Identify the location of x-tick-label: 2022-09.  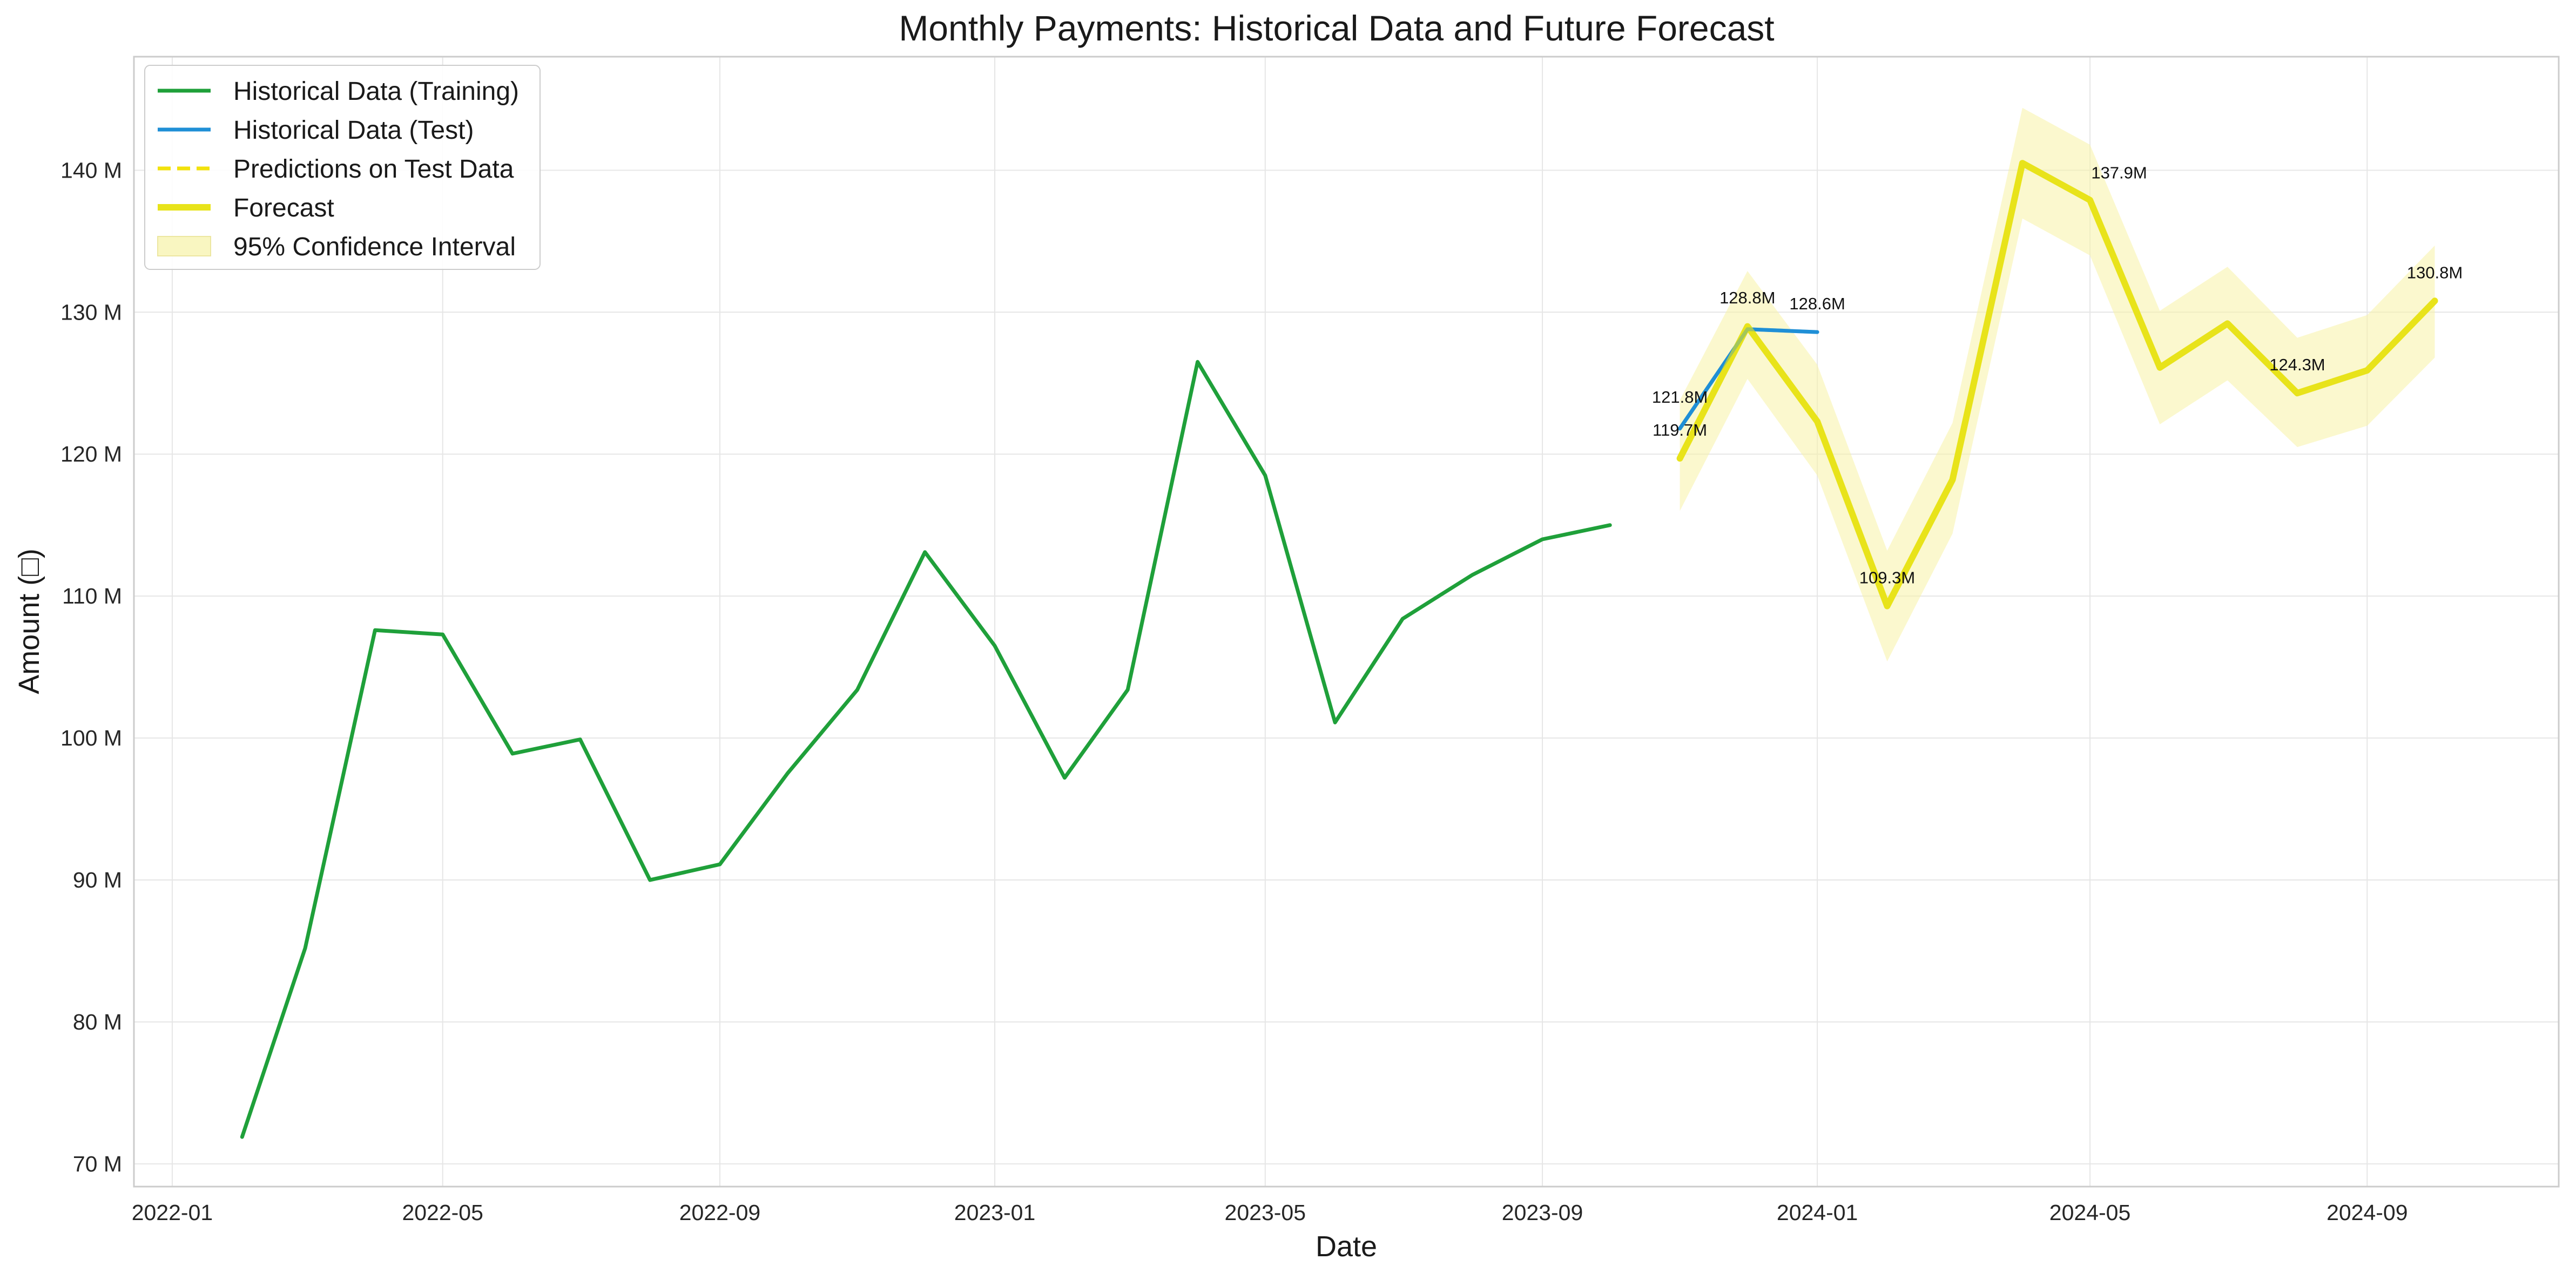
(719, 1212).